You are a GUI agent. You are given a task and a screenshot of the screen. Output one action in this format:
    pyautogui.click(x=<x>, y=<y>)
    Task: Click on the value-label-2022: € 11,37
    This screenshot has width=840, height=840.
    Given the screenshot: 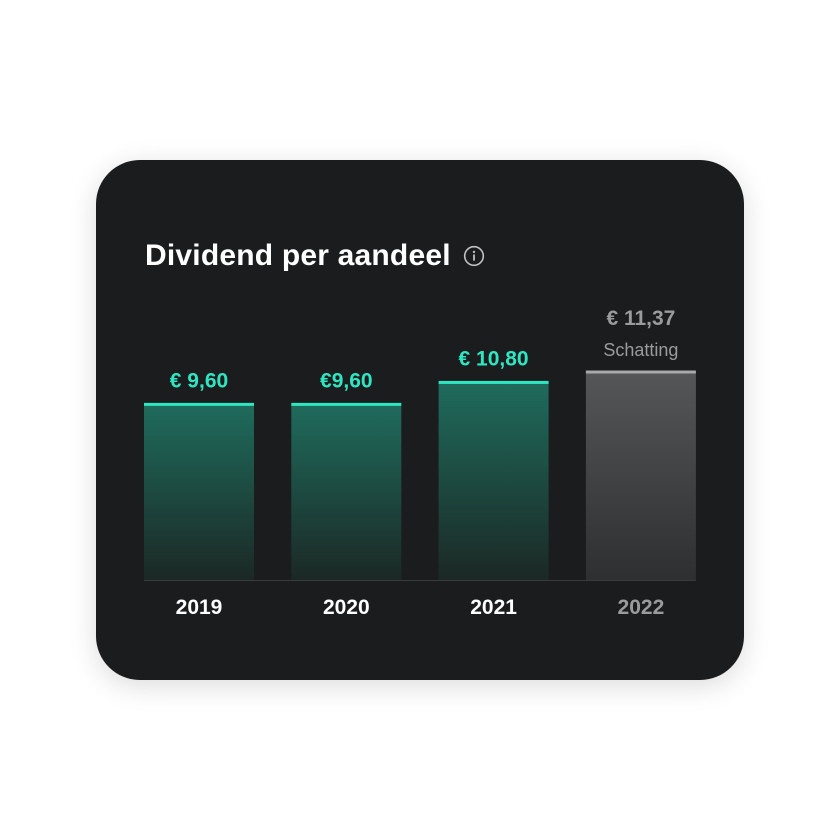 What is the action you would take?
    pyautogui.click(x=640, y=318)
    